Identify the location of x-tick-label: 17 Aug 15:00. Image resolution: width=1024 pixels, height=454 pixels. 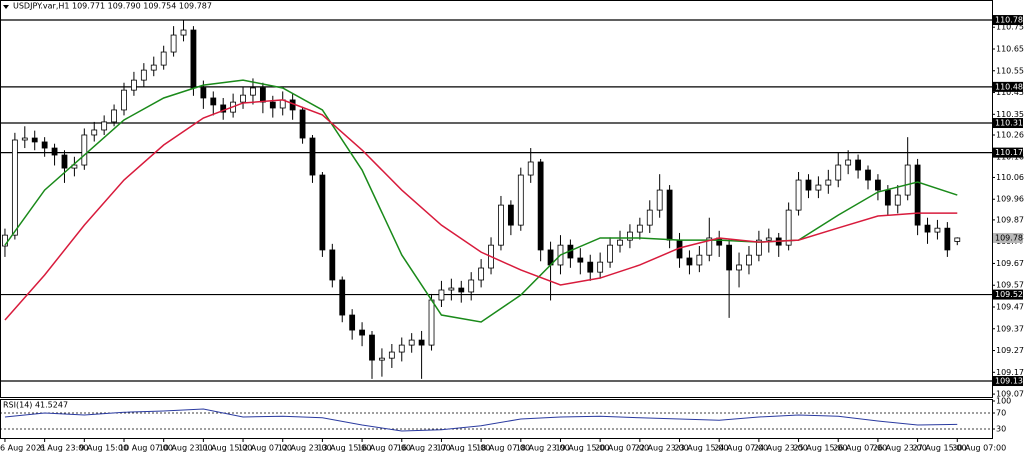
(463, 448).